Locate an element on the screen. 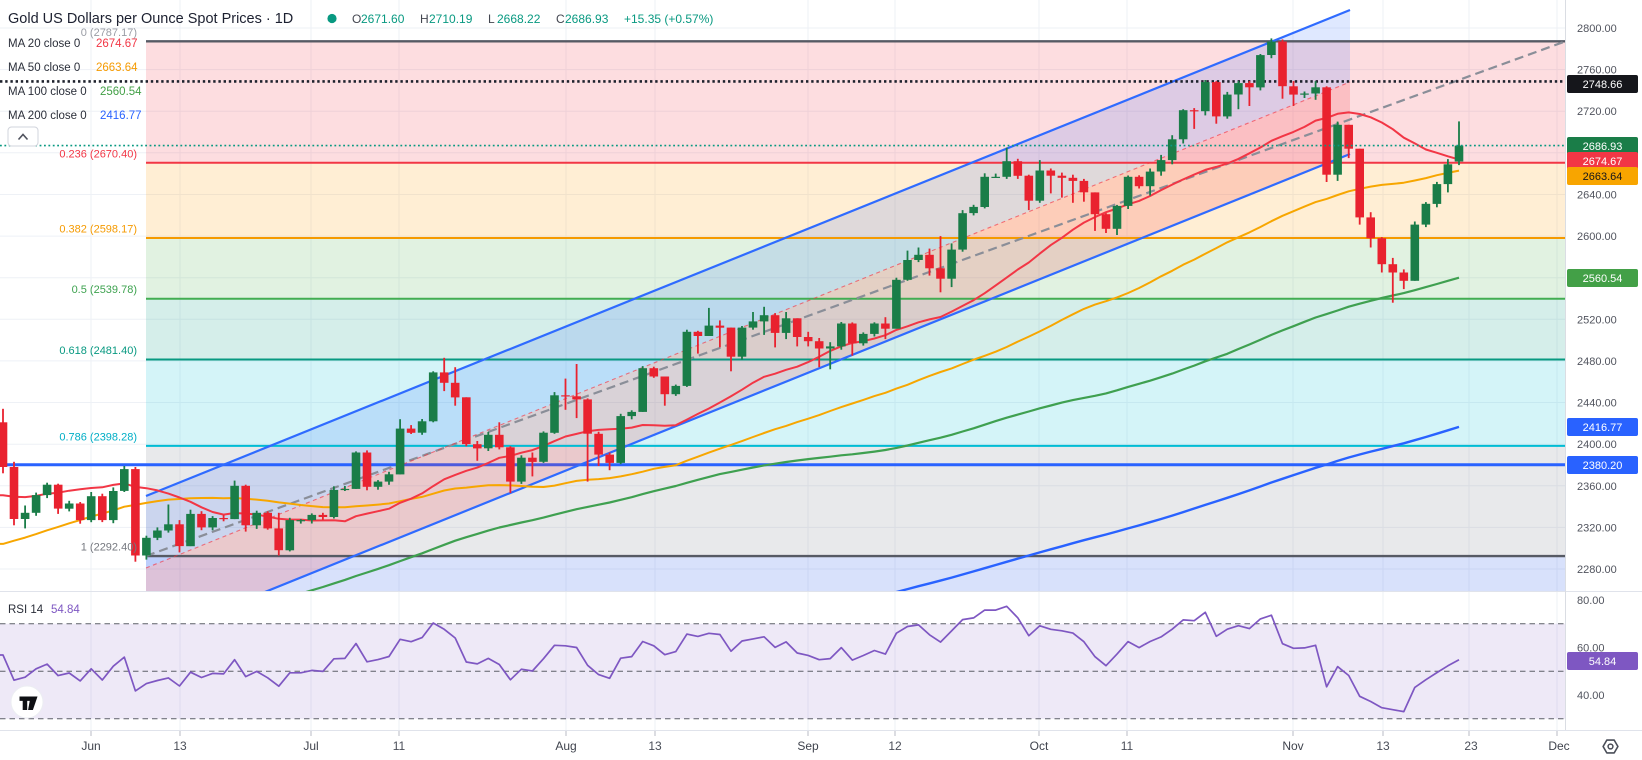  svg-text: MA 200 close 0 is located at coordinates (47, 116).